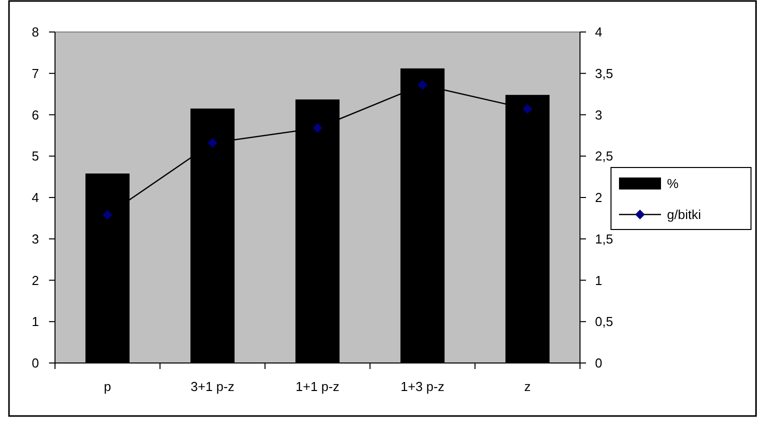 Image resolution: width=757 pixels, height=425 pixels. Describe the element at coordinates (422, 386) in the screenshot. I see `x-tick-label: 1+3 p-z` at that location.